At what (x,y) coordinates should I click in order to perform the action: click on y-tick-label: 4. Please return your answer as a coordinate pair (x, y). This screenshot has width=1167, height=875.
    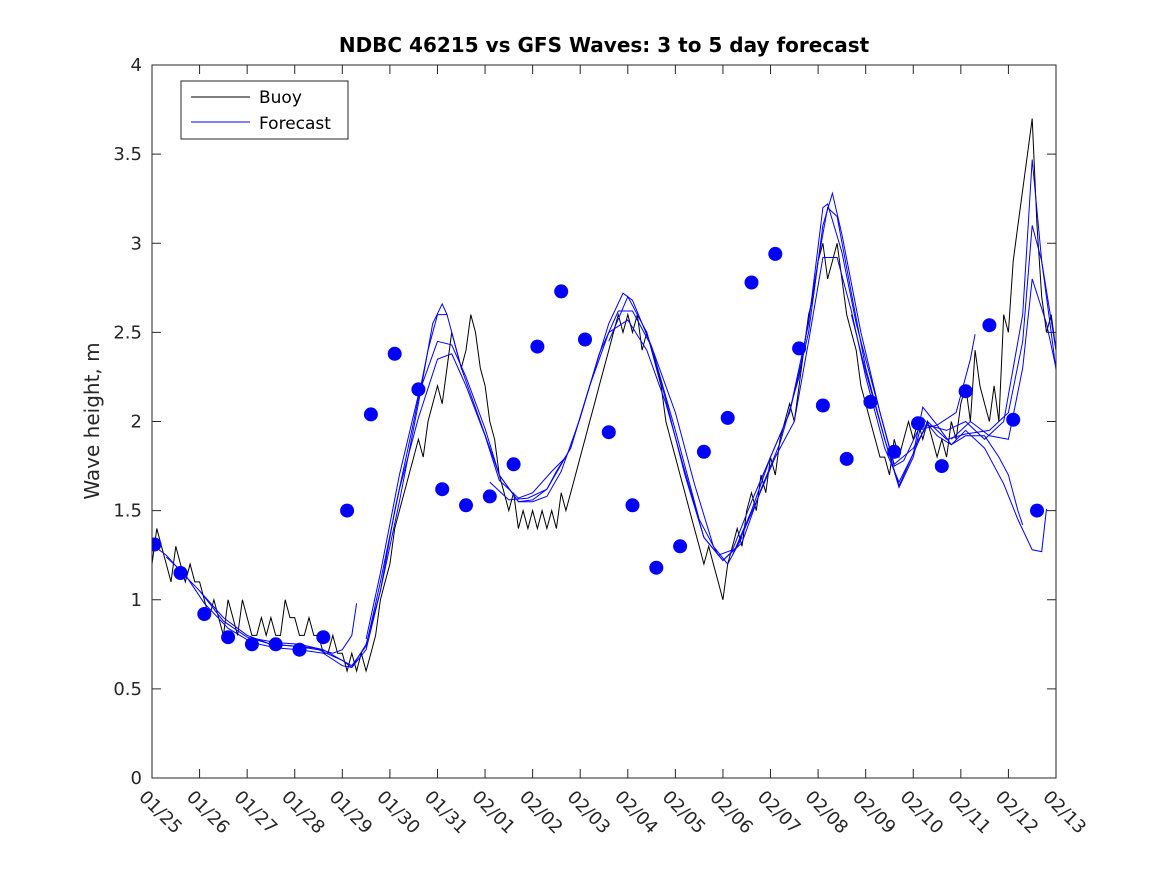
    Looking at the image, I should click on (136, 65).